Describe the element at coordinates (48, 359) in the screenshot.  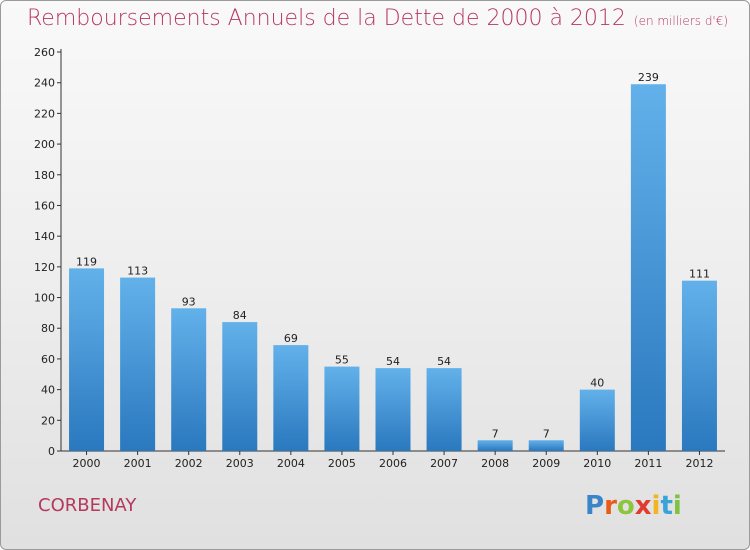
I see `y-tick-label: 60` at that location.